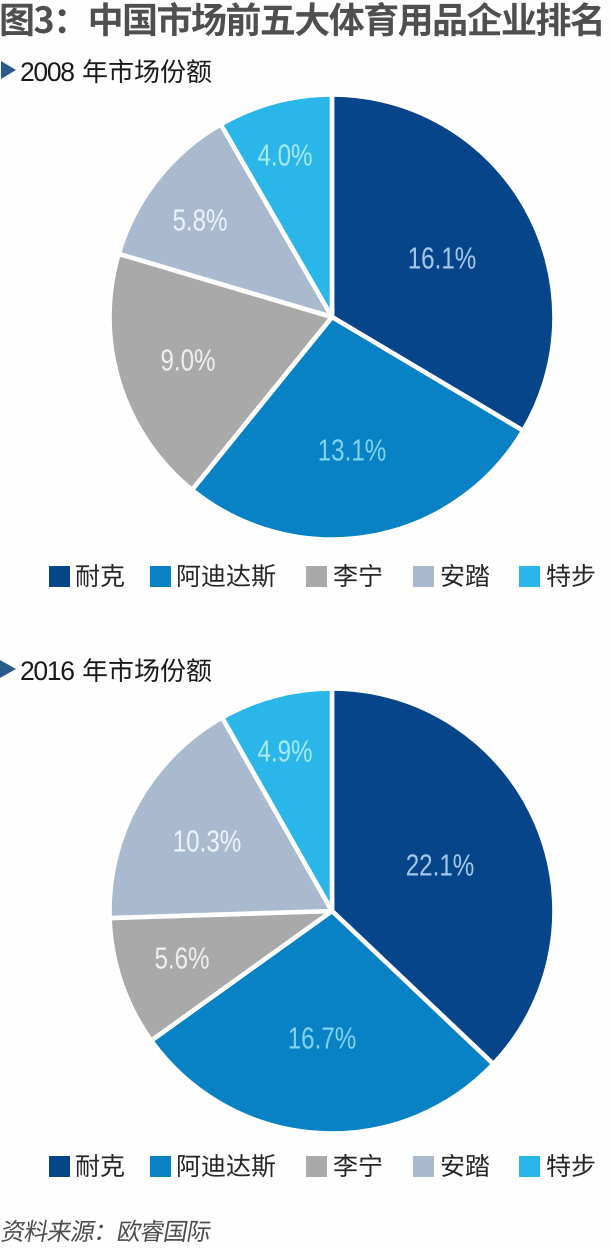 This screenshot has height=1248, width=613. I want to click on svg-text: 4.9%, so click(284, 751).